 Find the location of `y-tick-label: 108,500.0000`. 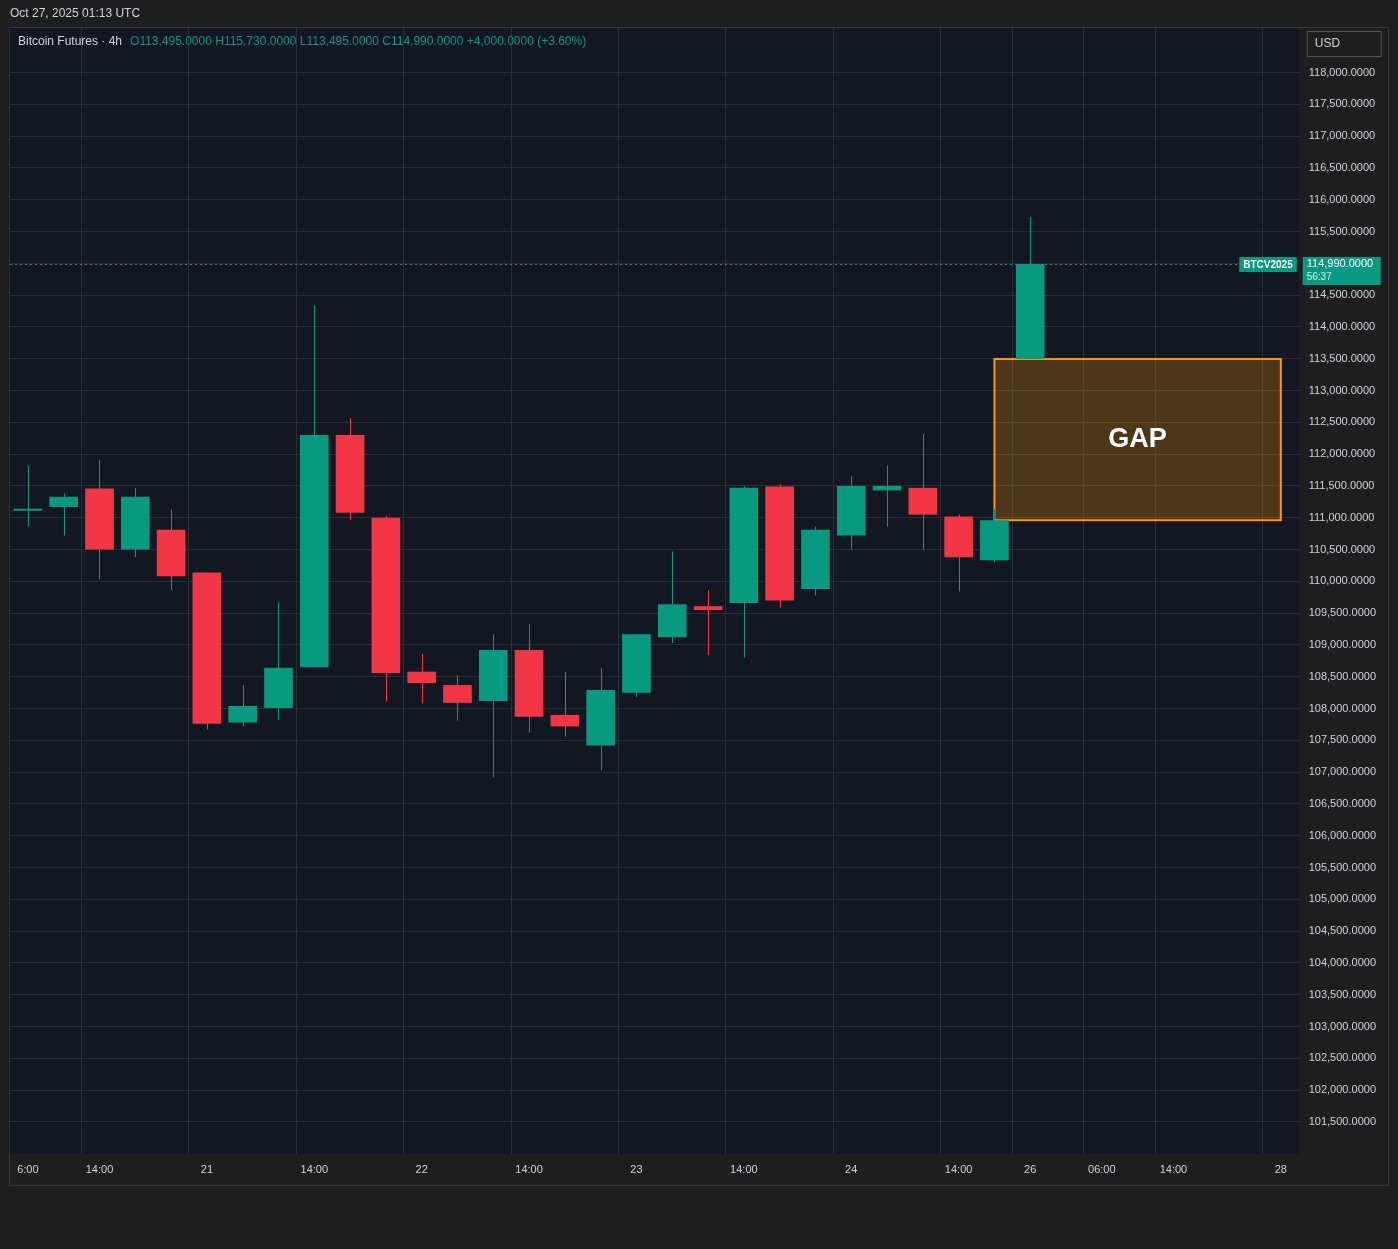

y-tick-label: 108,500.0000 is located at coordinates (1342, 675).